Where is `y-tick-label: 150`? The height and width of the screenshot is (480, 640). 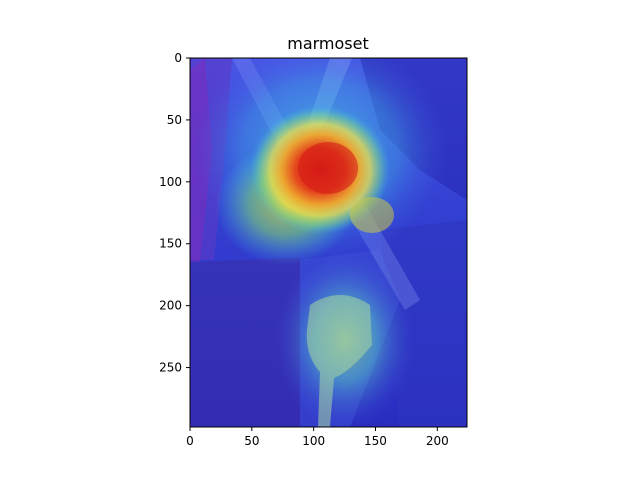
y-tick-label: 150 is located at coordinates (170, 244).